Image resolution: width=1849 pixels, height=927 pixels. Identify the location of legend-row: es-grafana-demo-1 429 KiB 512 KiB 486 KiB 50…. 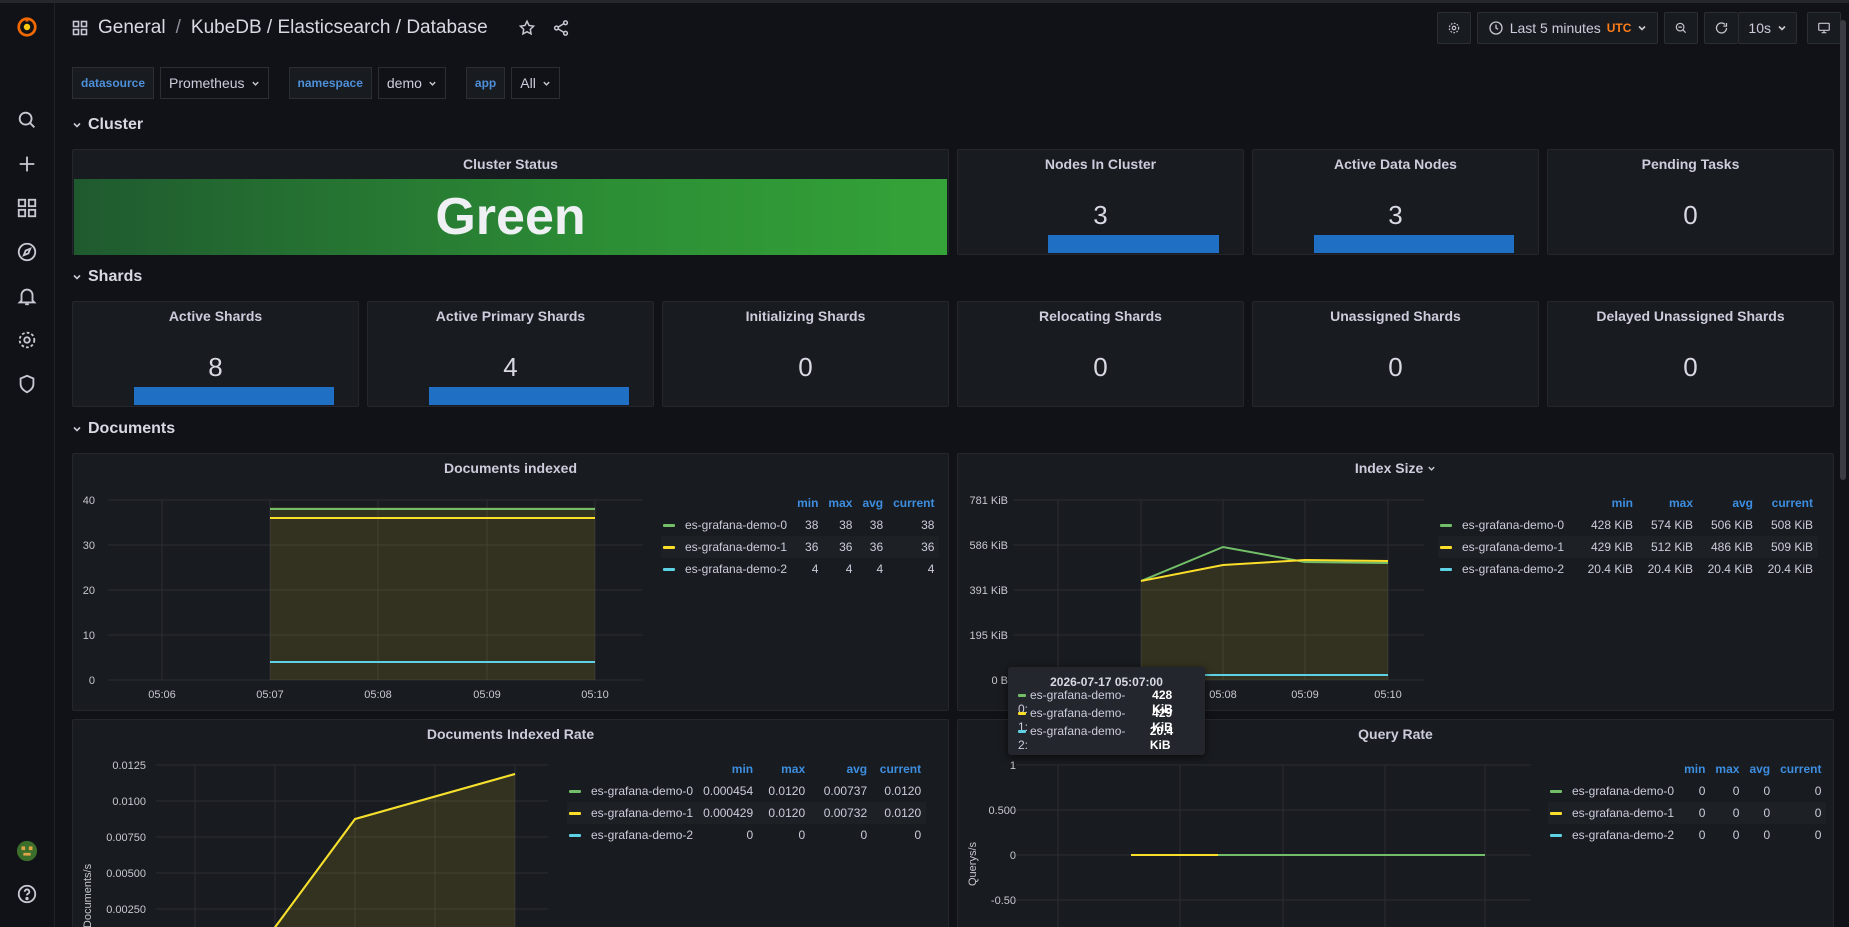
(1628, 547).